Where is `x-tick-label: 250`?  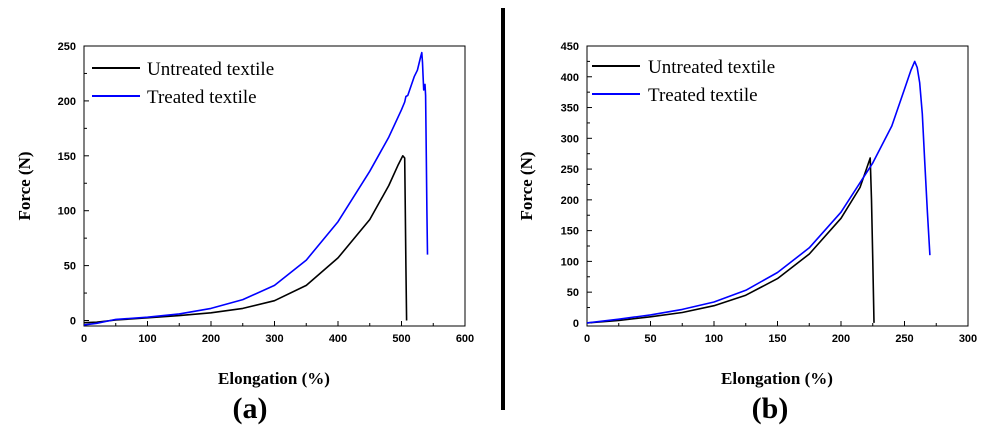 x-tick-label: 250 is located at coordinates (904, 339).